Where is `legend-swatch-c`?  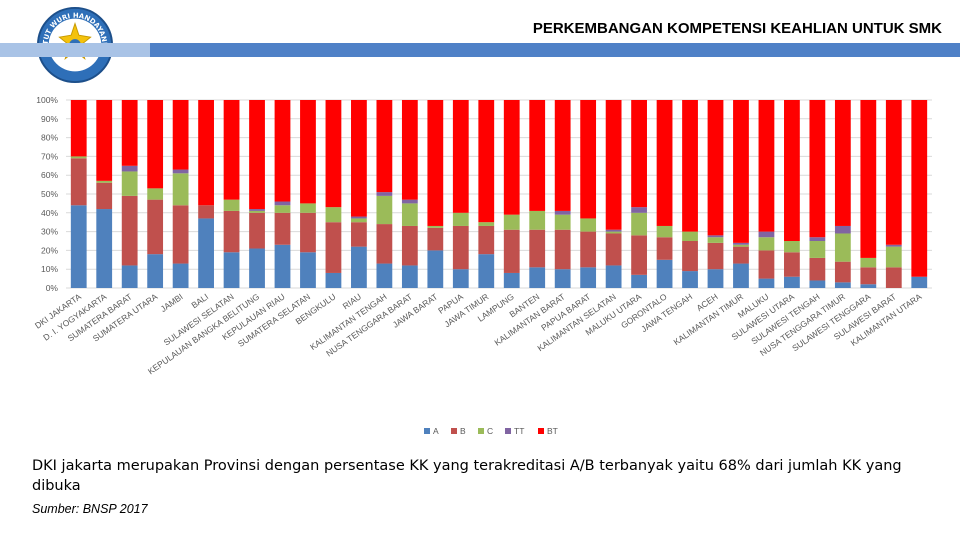
legend-swatch-c is located at coordinates (481, 431).